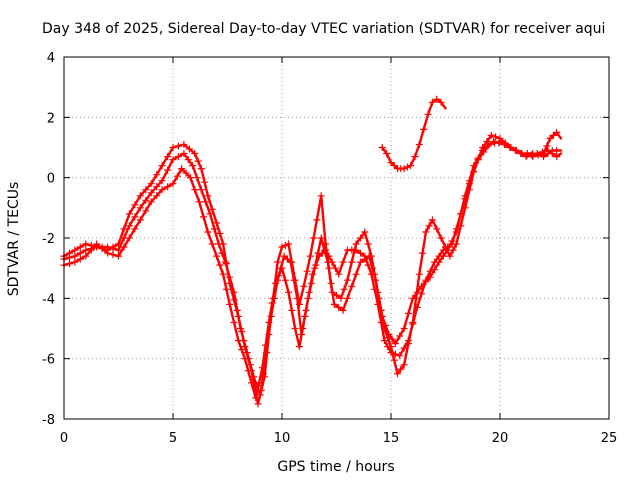  What do you see at coordinates (51, 118) in the screenshot?
I see `y-tick-label: 2` at bounding box center [51, 118].